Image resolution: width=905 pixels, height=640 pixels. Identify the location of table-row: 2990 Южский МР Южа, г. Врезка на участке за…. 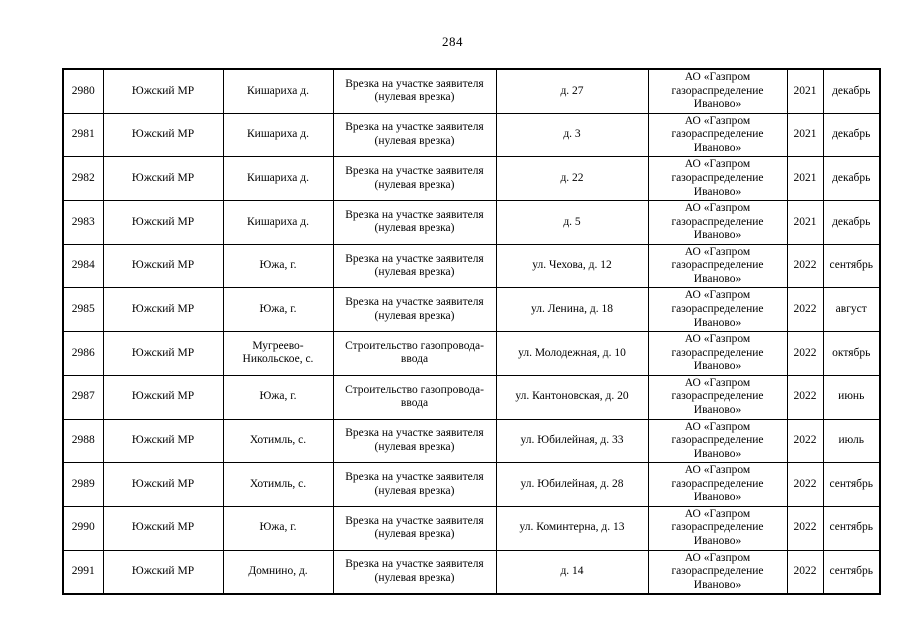
(471, 528).